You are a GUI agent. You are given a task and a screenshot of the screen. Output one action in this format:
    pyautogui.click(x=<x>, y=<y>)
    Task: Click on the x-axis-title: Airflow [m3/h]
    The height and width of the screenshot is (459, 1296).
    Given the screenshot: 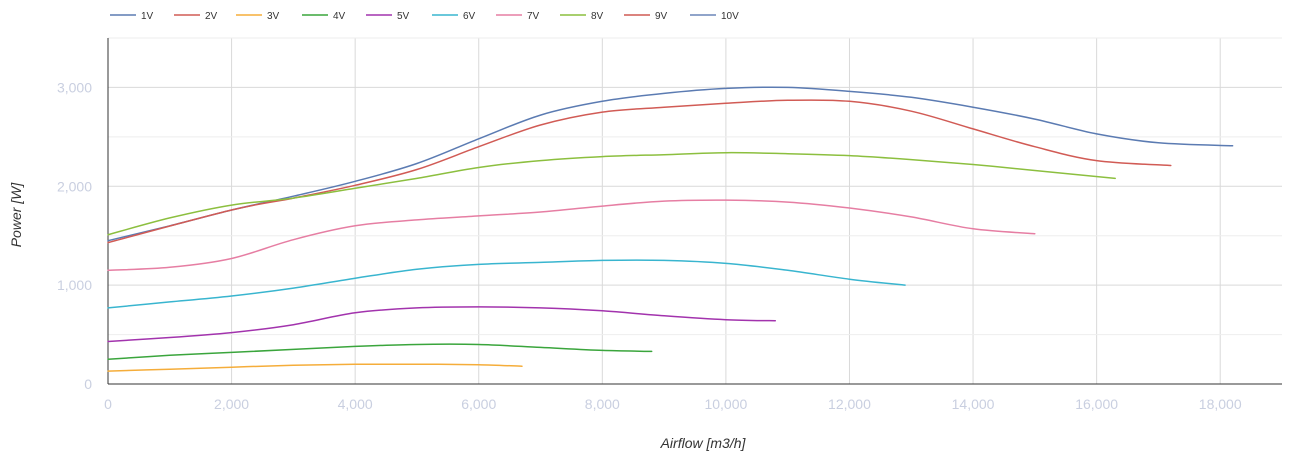 What is the action you would take?
    pyautogui.click(x=703, y=443)
    